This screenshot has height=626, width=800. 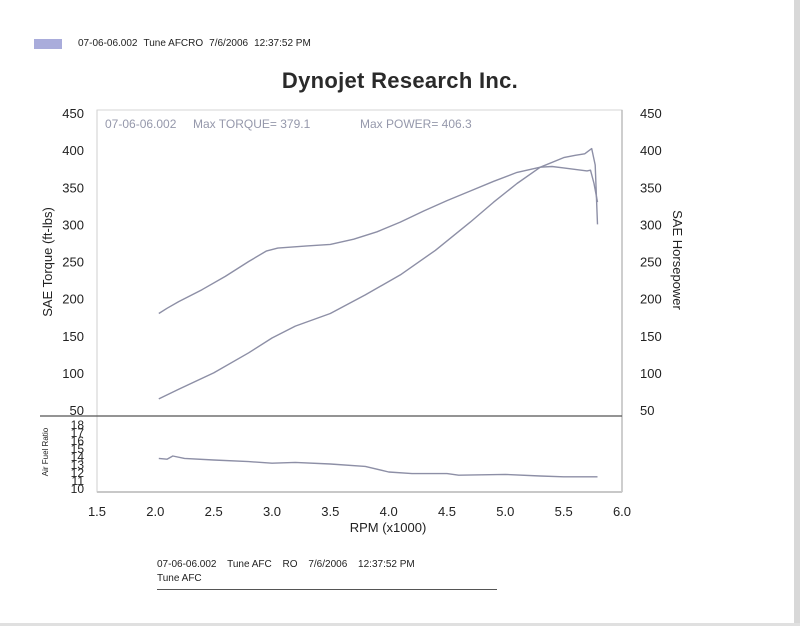 I want to click on y-tick-label: 50, so click(x=77, y=410).